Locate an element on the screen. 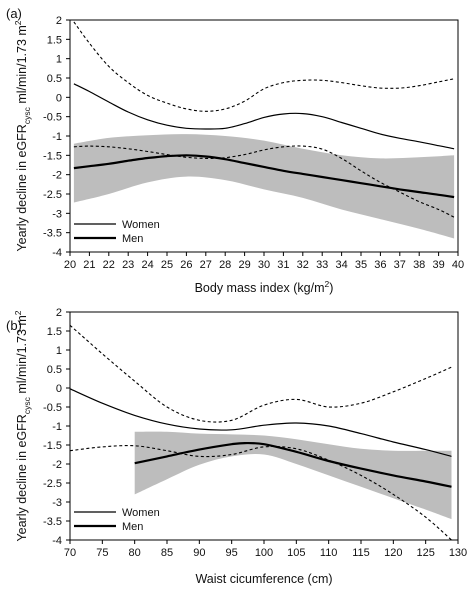  x-tick-label: 39 is located at coordinates (438, 265).